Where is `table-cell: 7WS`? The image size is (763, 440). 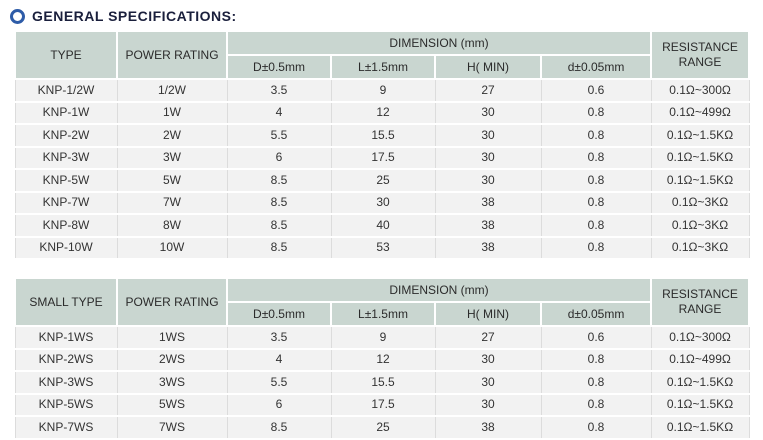
table-cell: 7WS is located at coordinates (172, 427).